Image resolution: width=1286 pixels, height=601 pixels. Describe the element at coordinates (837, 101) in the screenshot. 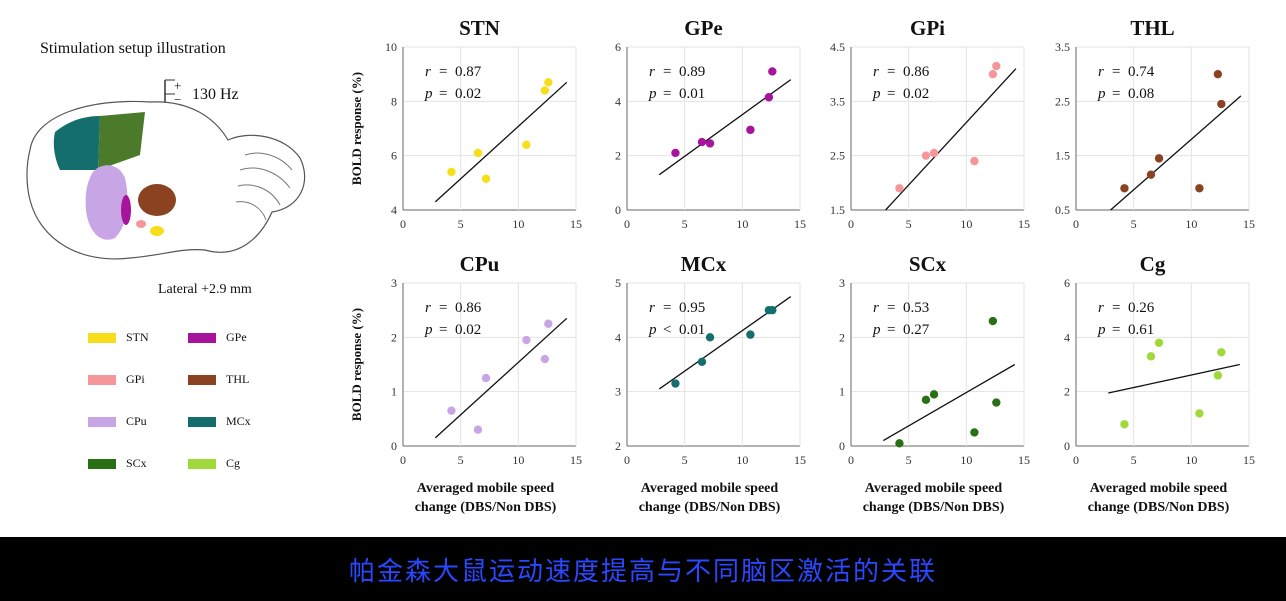

I see `y-tick-label: 3.5` at that location.